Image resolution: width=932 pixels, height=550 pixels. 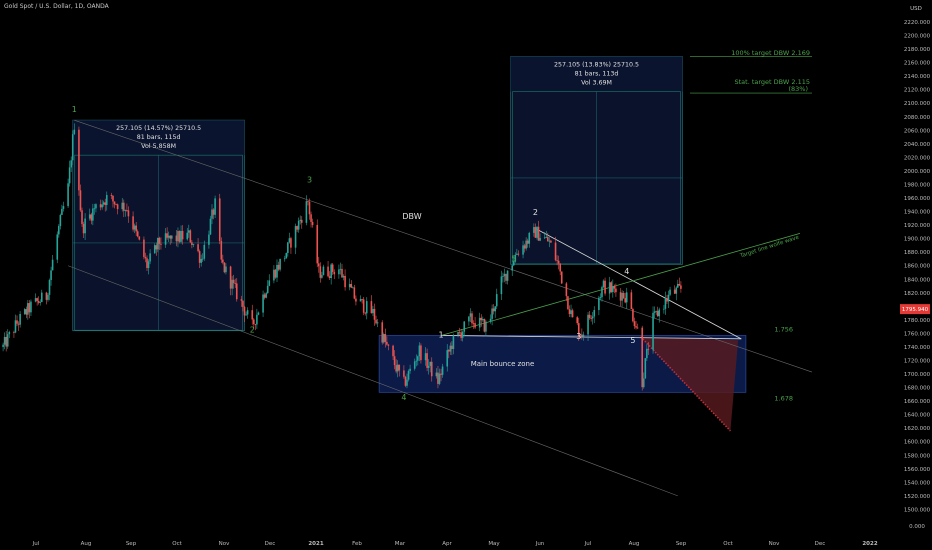 What do you see at coordinates (540, 544) in the screenshot?
I see `time-tick: Jun` at bounding box center [540, 544].